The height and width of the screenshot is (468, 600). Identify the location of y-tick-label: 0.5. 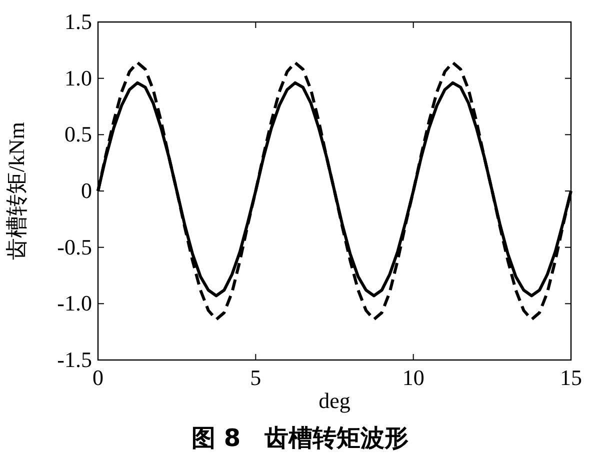
(78, 134).